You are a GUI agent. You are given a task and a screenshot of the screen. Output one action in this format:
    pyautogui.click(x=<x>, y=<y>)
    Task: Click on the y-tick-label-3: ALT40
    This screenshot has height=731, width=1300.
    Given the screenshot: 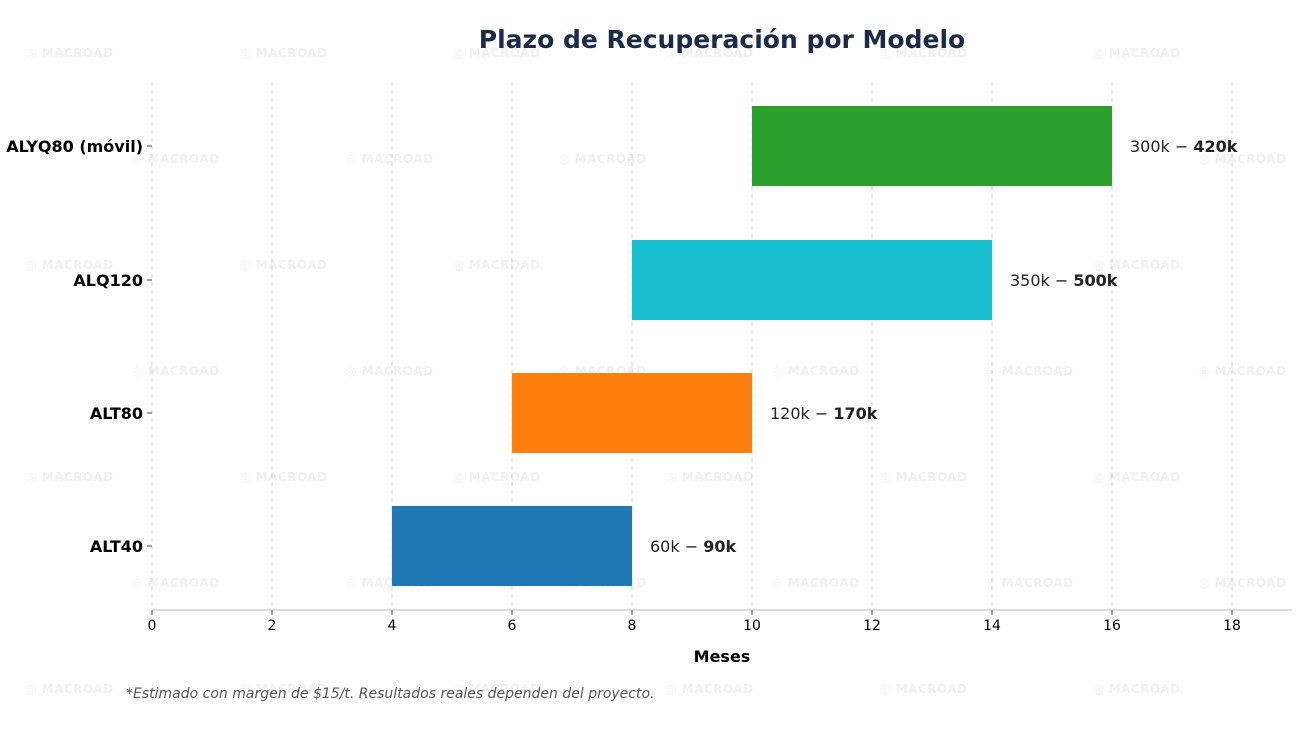 What is the action you would take?
    pyautogui.click(x=116, y=546)
    